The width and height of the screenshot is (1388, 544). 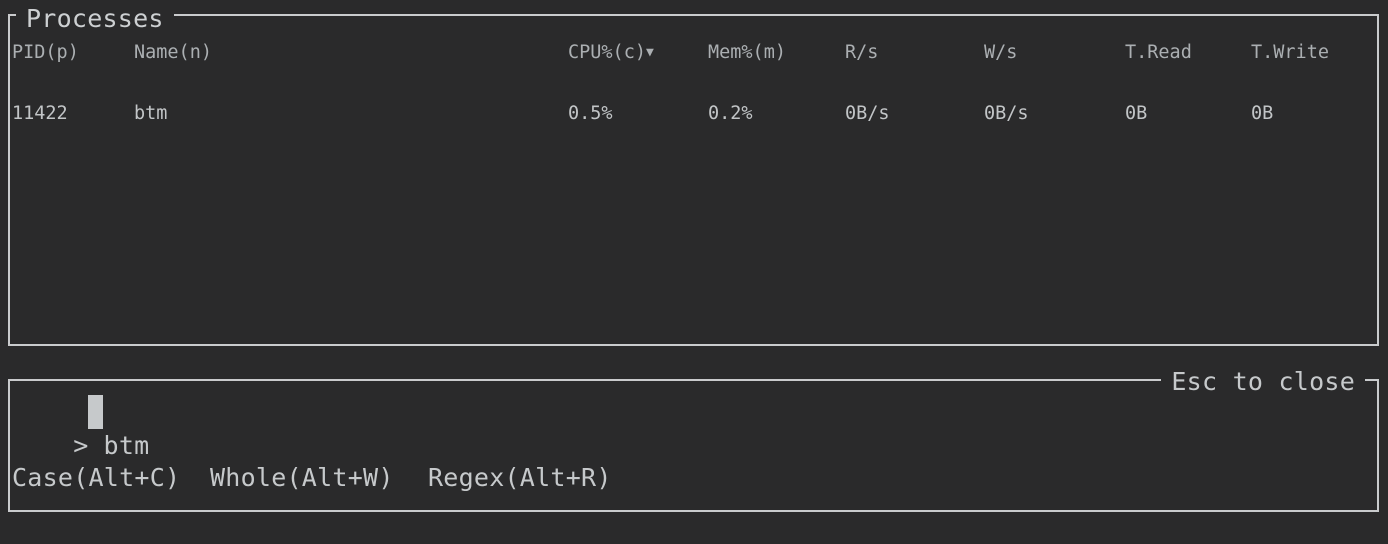 What do you see at coordinates (1158, 52) in the screenshot?
I see `column-header-total-read: T.Read` at bounding box center [1158, 52].